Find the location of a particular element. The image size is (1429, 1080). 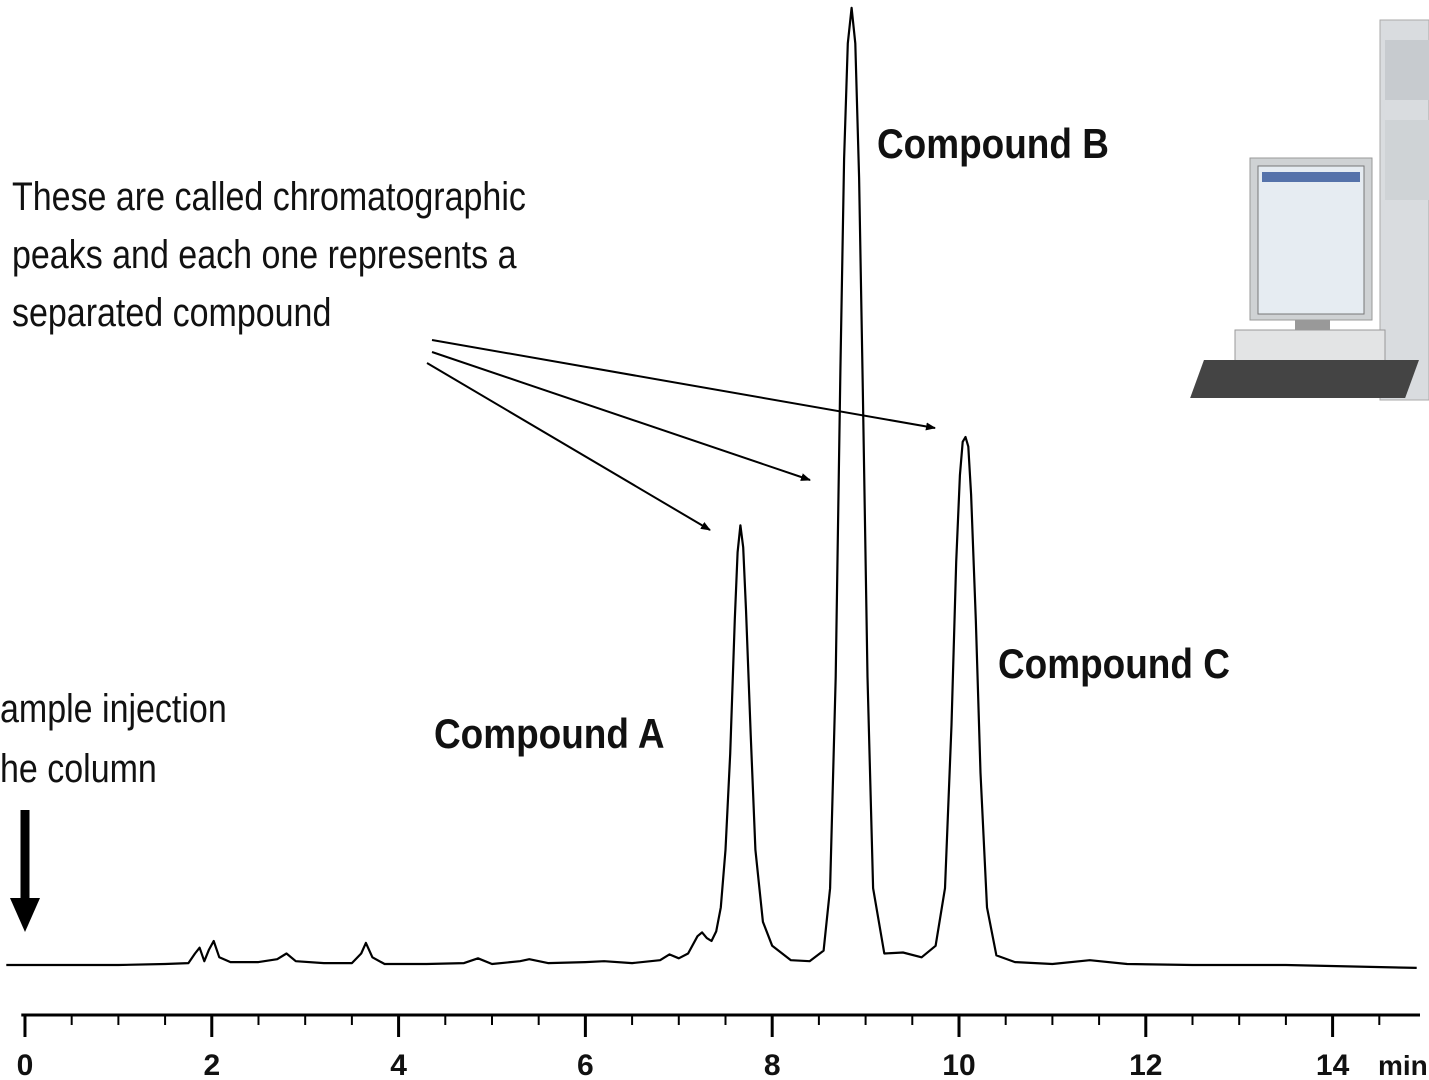

annotation: ample injection is located at coordinates (113, 707).